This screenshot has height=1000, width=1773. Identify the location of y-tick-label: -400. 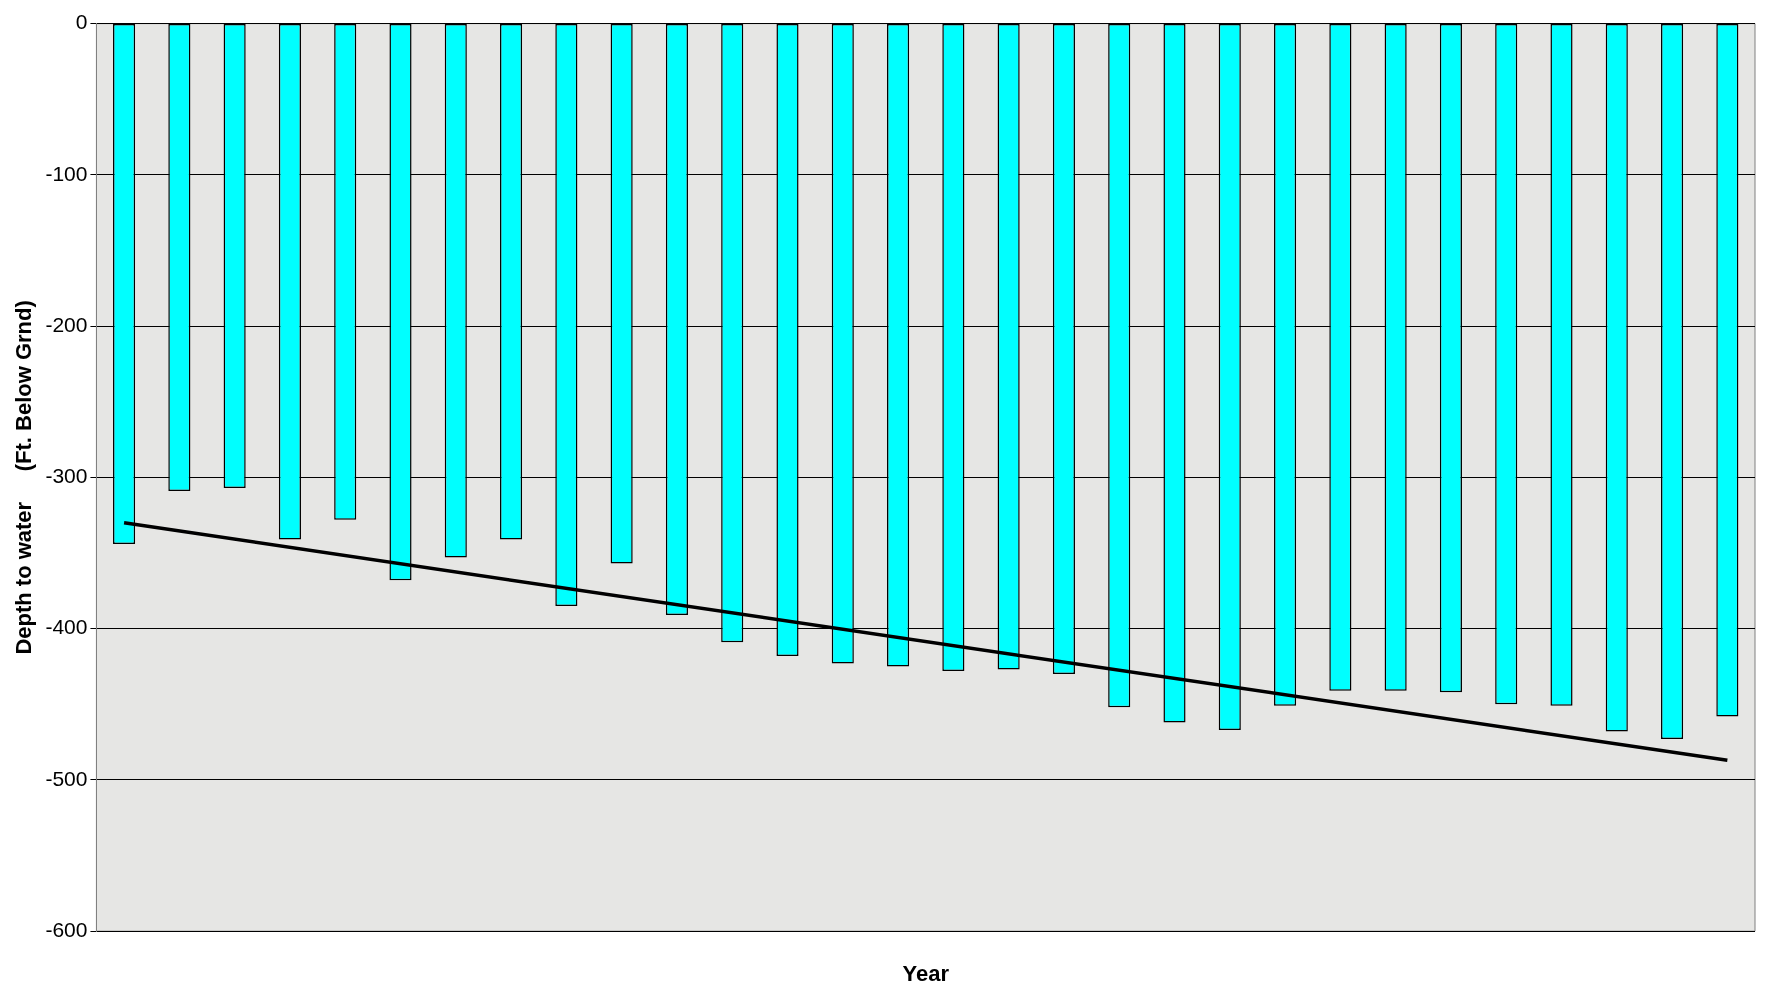
(66, 627).